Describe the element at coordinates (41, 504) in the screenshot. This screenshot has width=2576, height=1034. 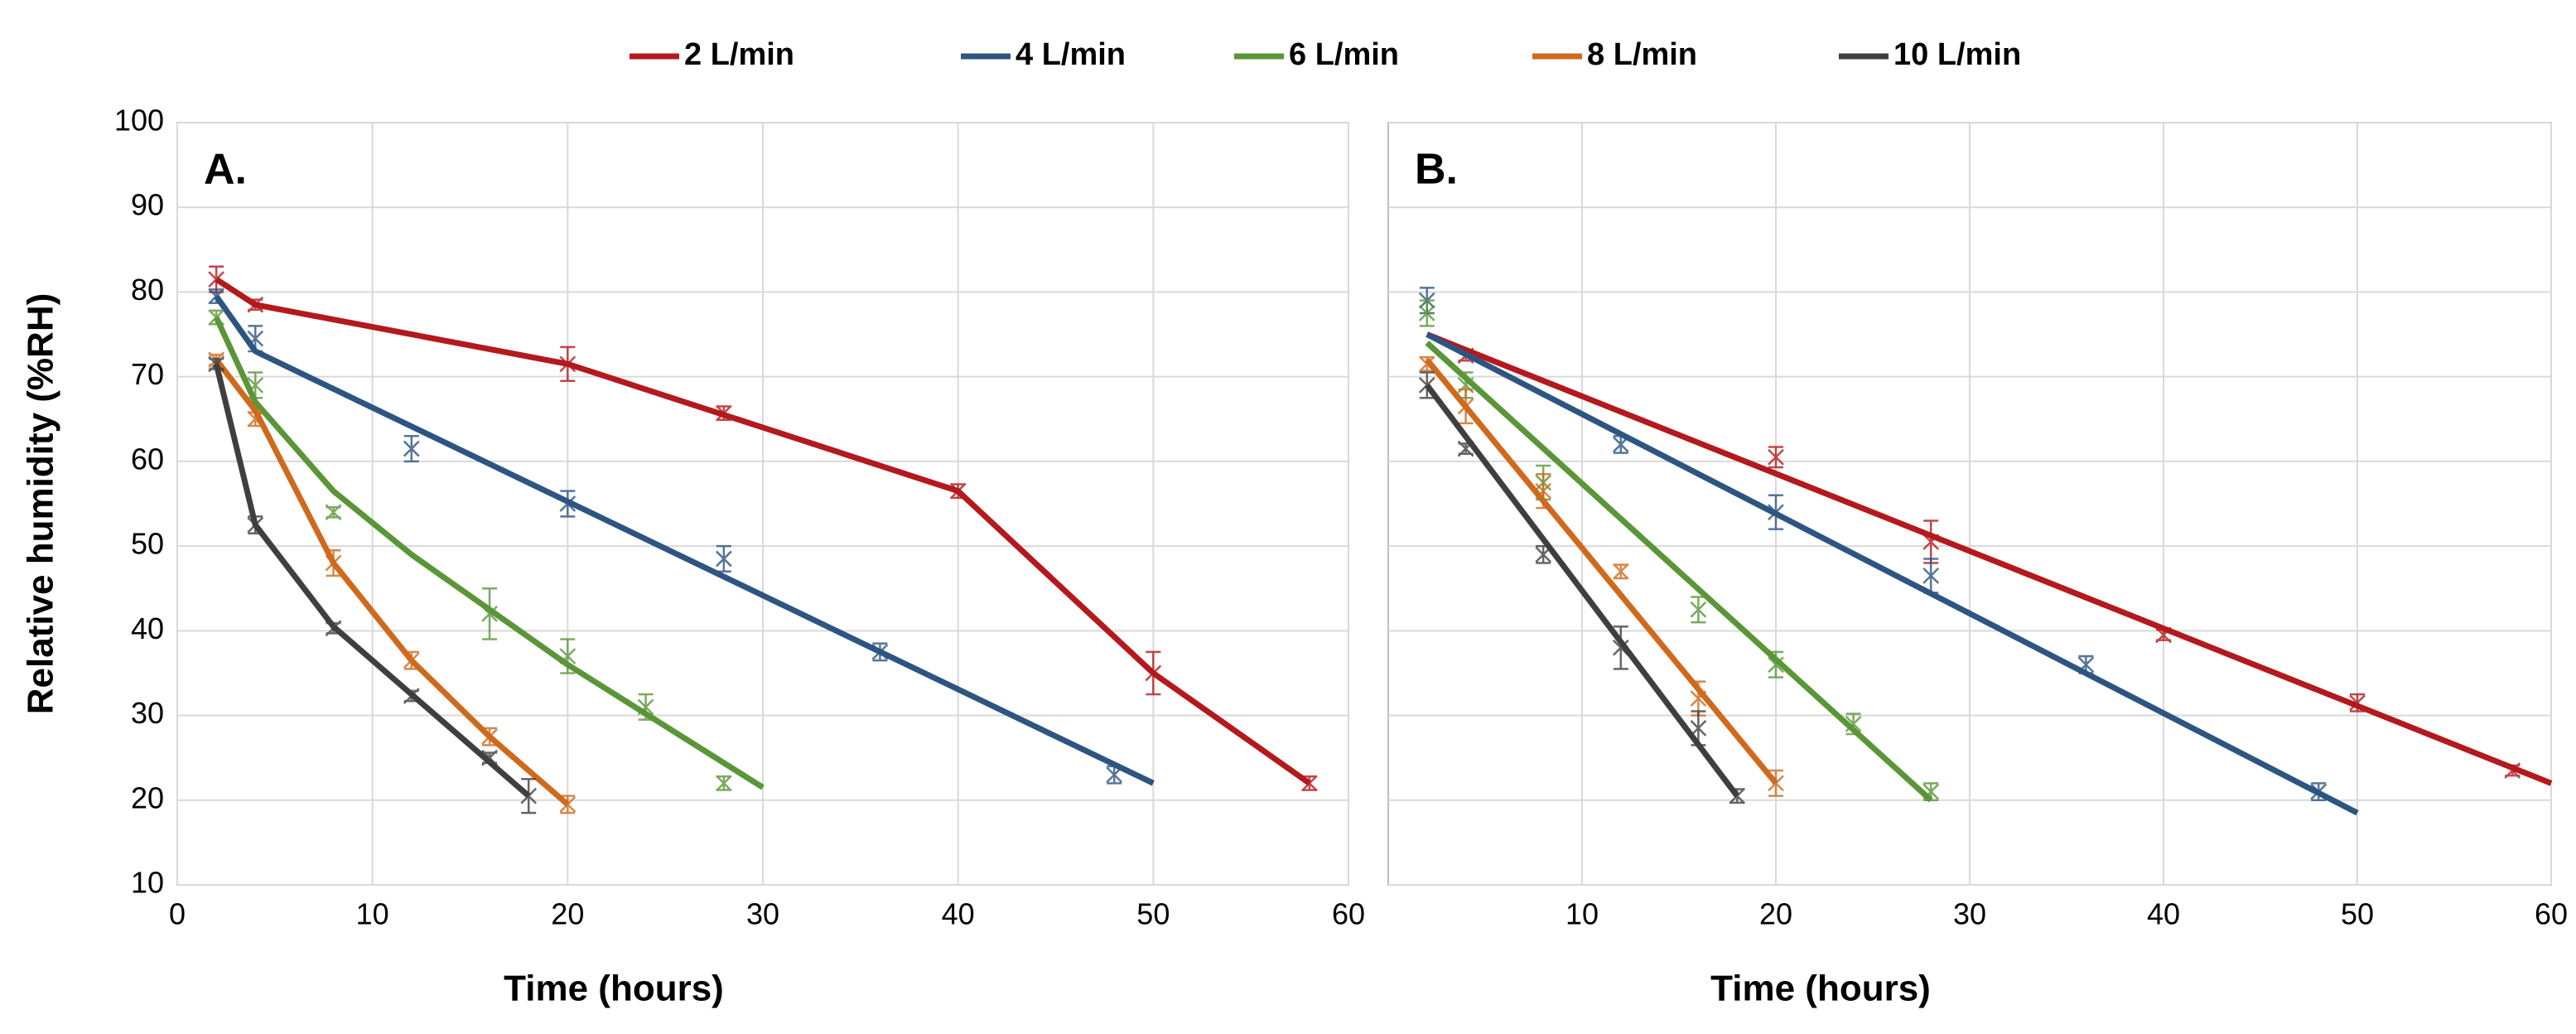
I see `y-axis-title: Relative humidity (%RH)` at that location.